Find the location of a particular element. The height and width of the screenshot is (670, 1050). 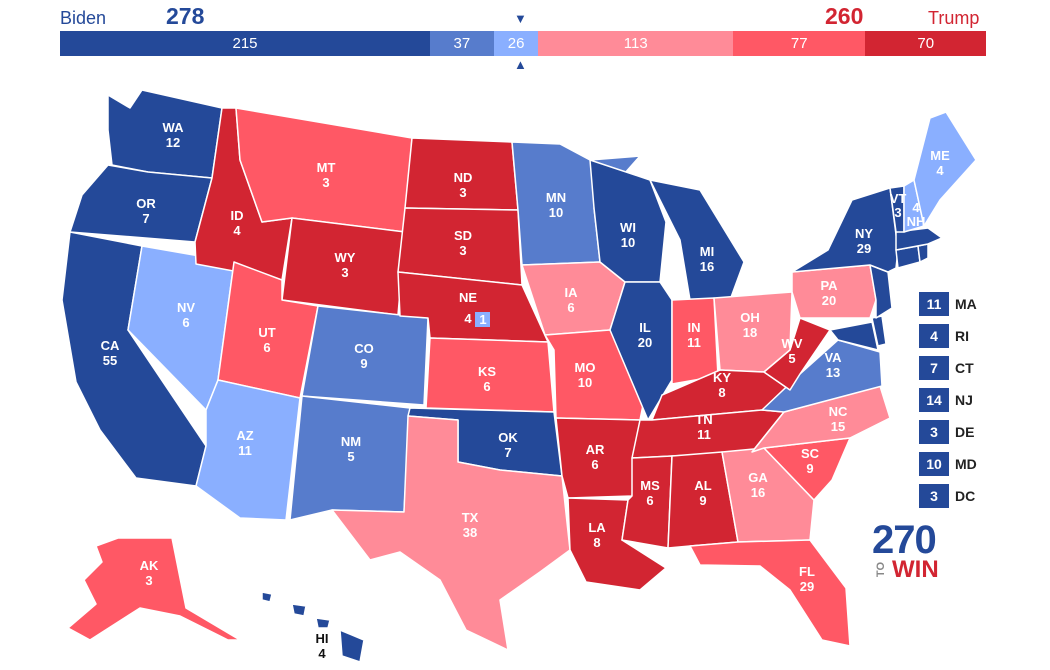

state-ny is located at coordinates (845, 230).